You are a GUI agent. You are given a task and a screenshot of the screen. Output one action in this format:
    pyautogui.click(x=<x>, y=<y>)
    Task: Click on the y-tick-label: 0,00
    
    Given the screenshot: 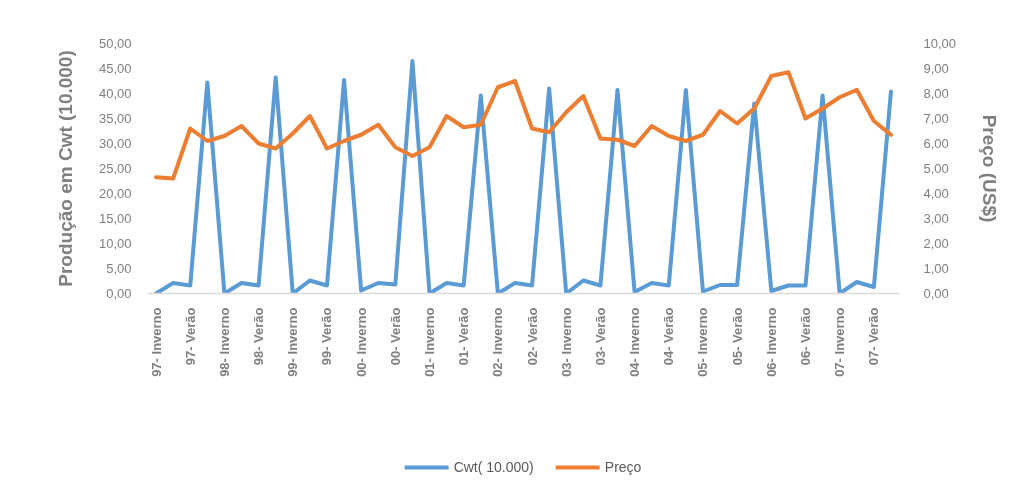 What is the action you would take?
    pyautogui.click(x=119, y=293)
    